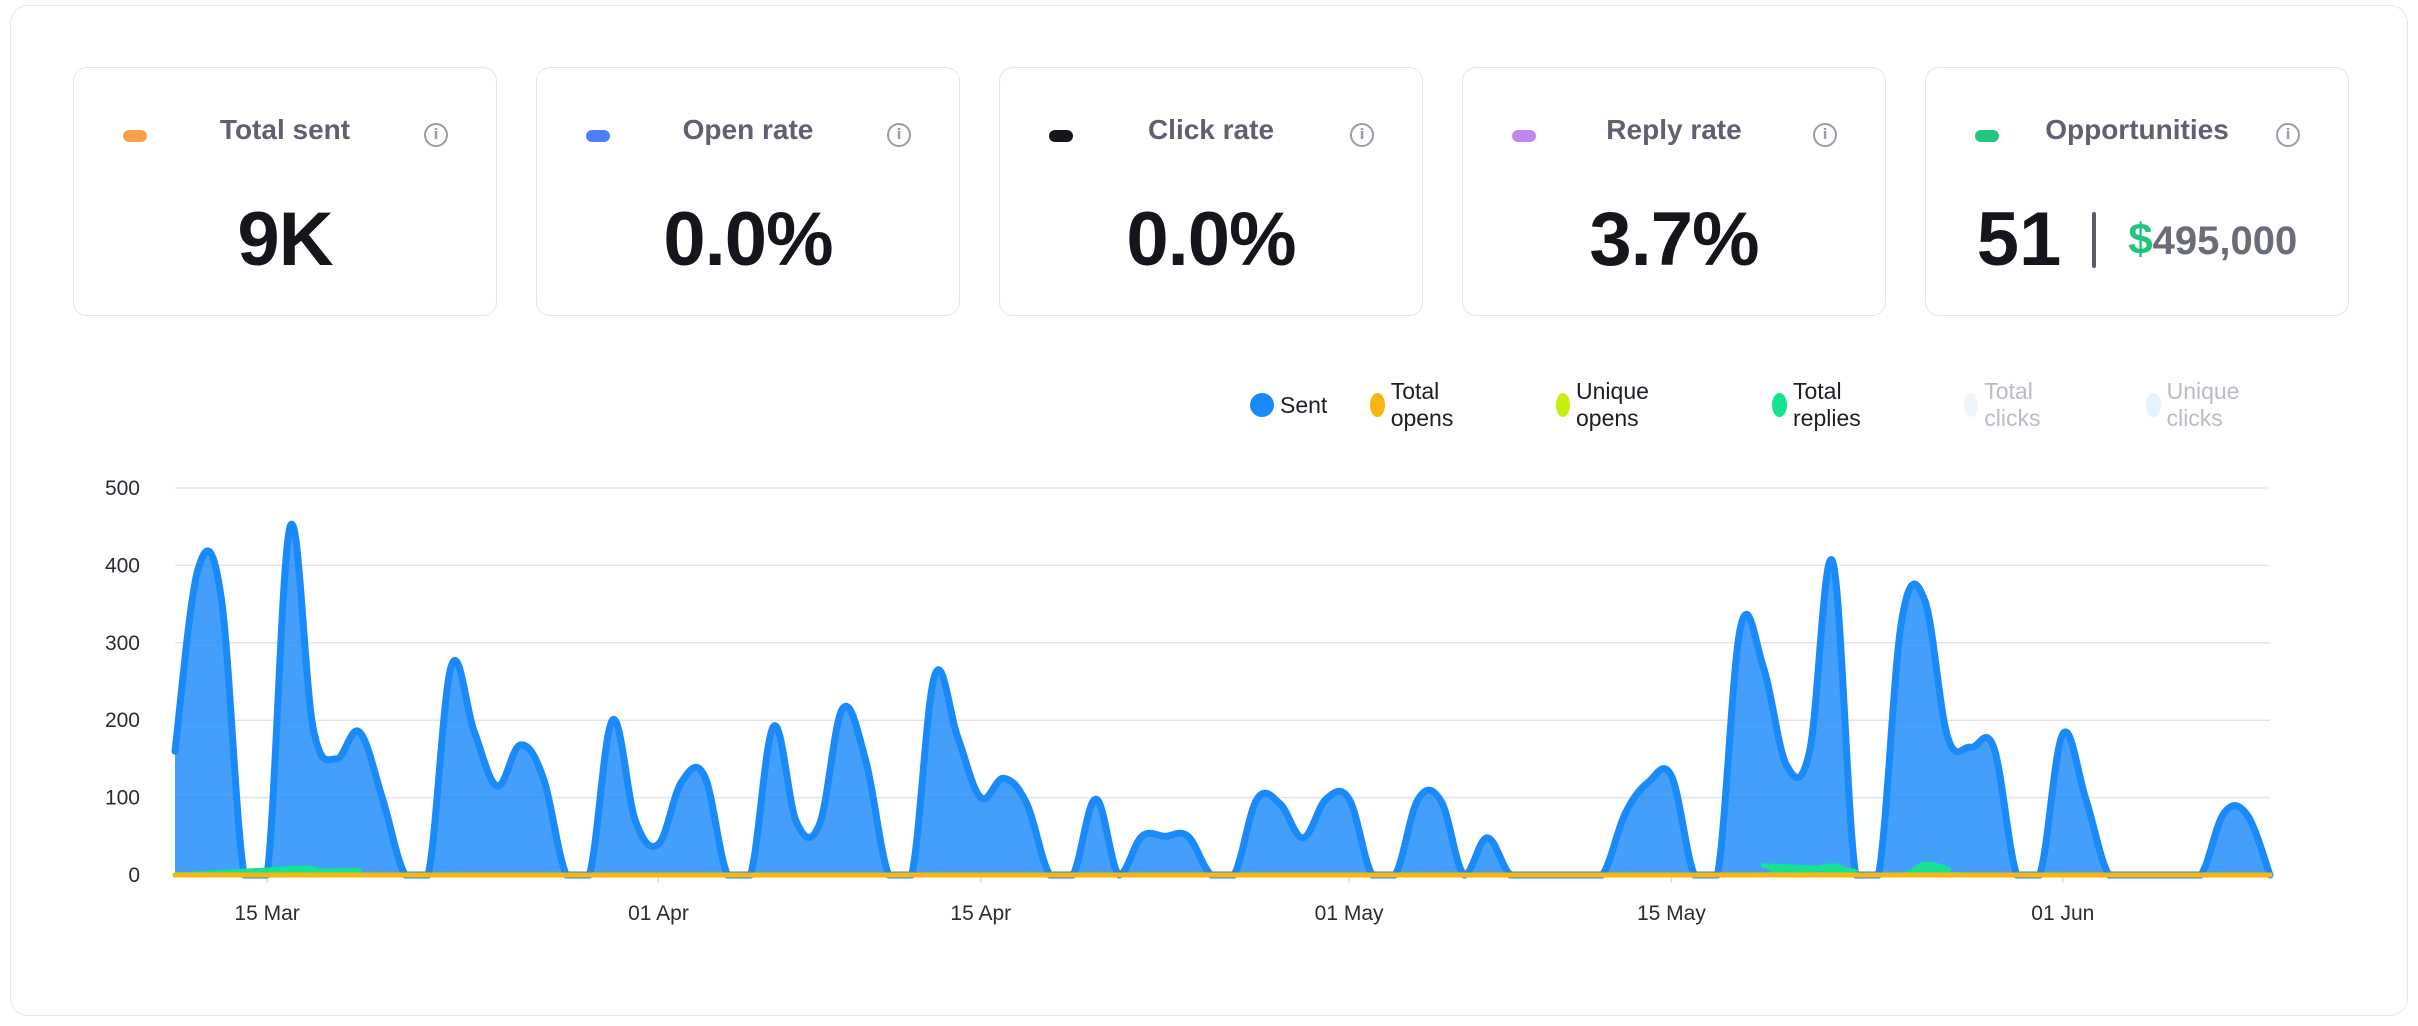 This screenshot has height=1026, width=2418. I want to click on open-rate-color-dot, so click(598, 136).